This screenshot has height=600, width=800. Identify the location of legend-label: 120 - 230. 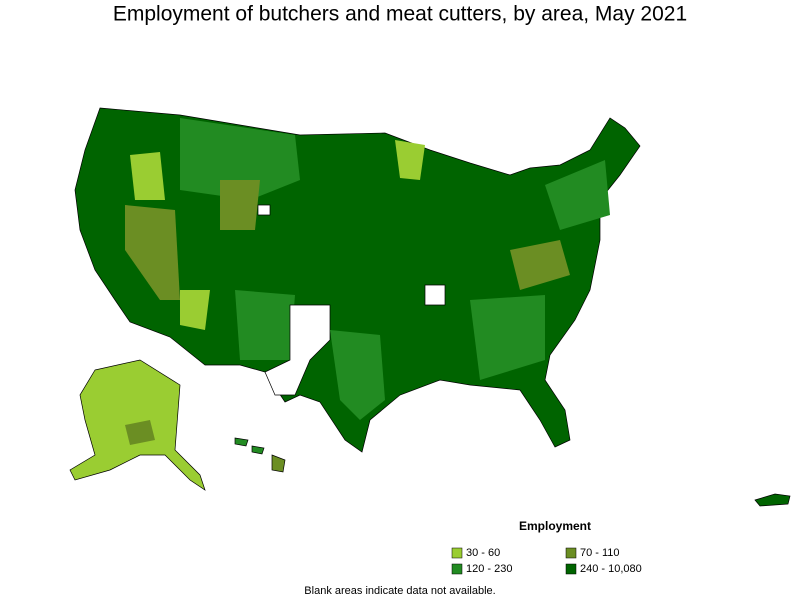
(489, 569).